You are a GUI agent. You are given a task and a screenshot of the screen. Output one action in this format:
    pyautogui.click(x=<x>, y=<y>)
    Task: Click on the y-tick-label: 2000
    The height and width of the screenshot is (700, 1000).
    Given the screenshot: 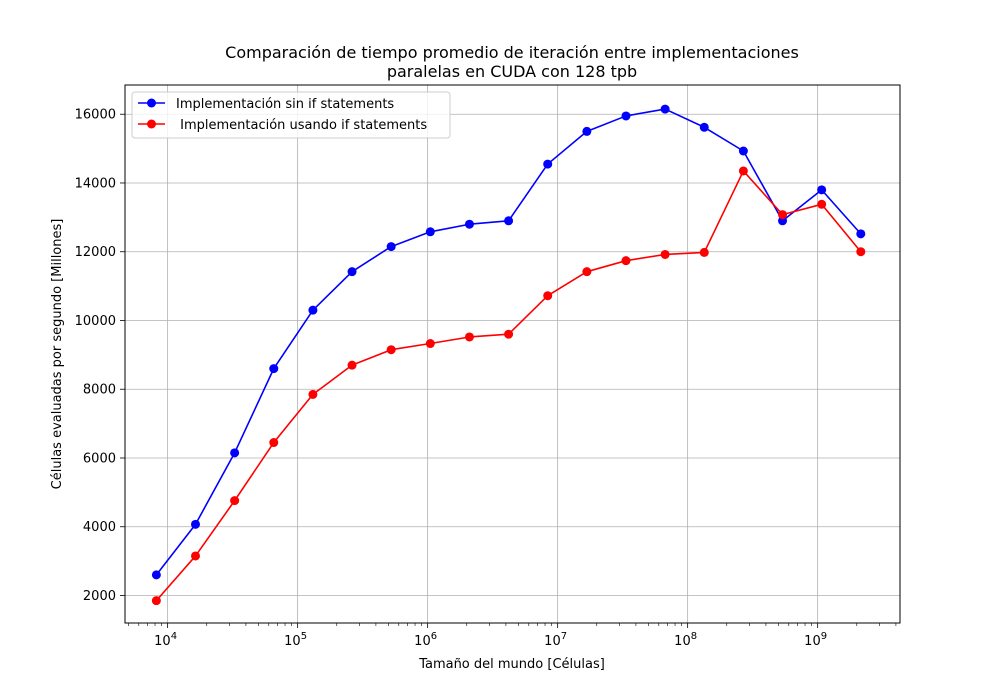 What is the action you would take?
    pyautogui.click(x=99, y=596)
    